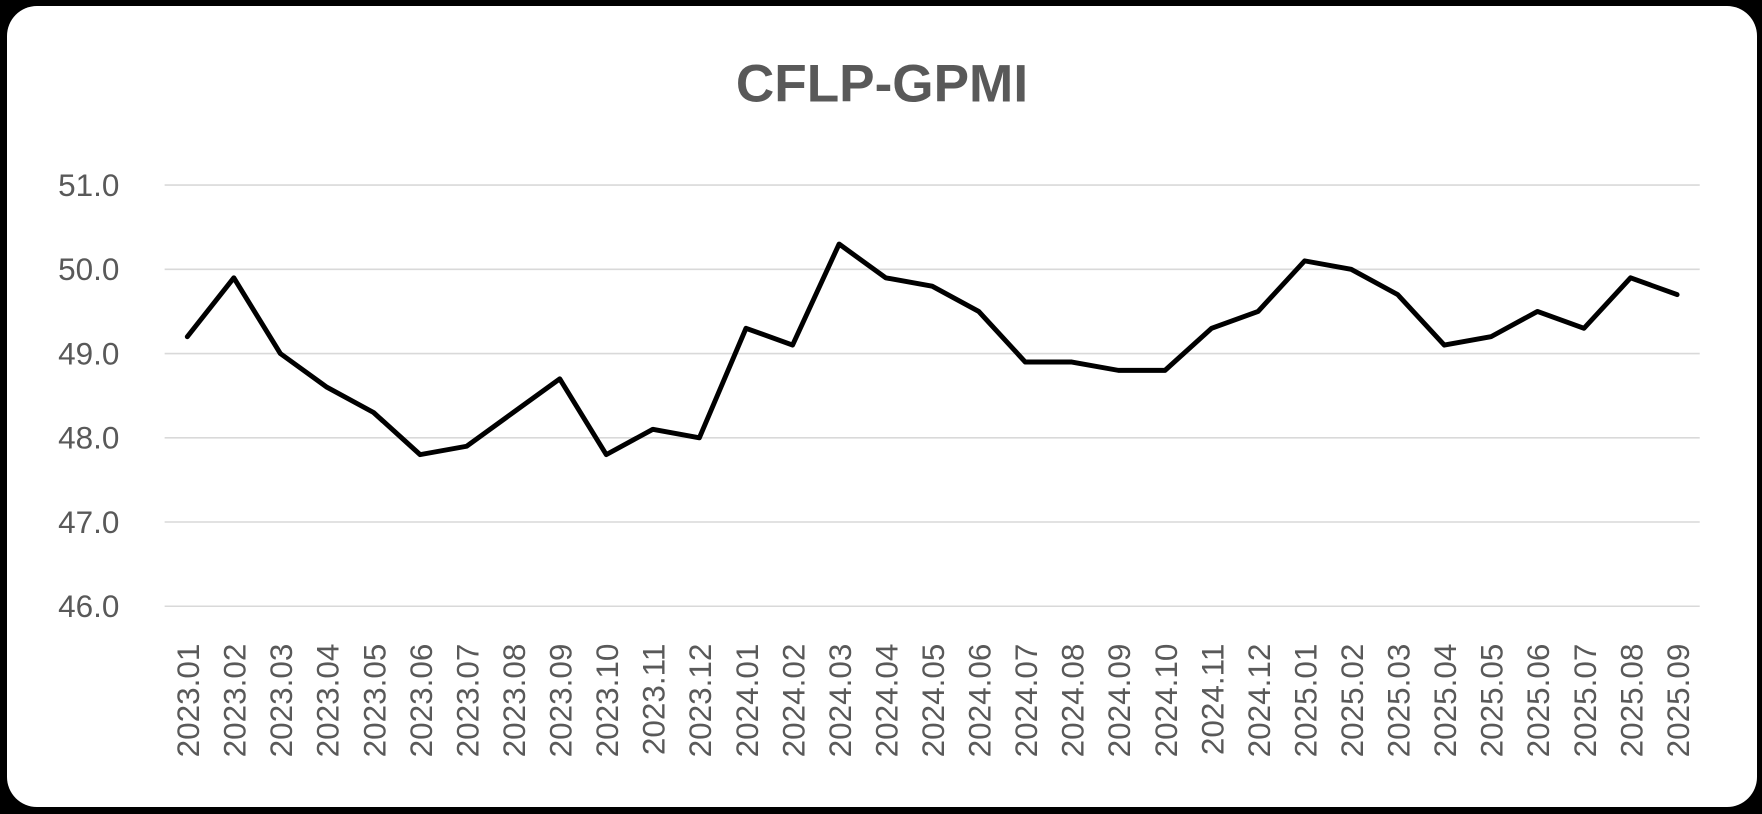 Image resolution: width=1762 pixels, height=814 pixels. I want to click on x-axis-tick-label: 2023.09, so click(561, 701).